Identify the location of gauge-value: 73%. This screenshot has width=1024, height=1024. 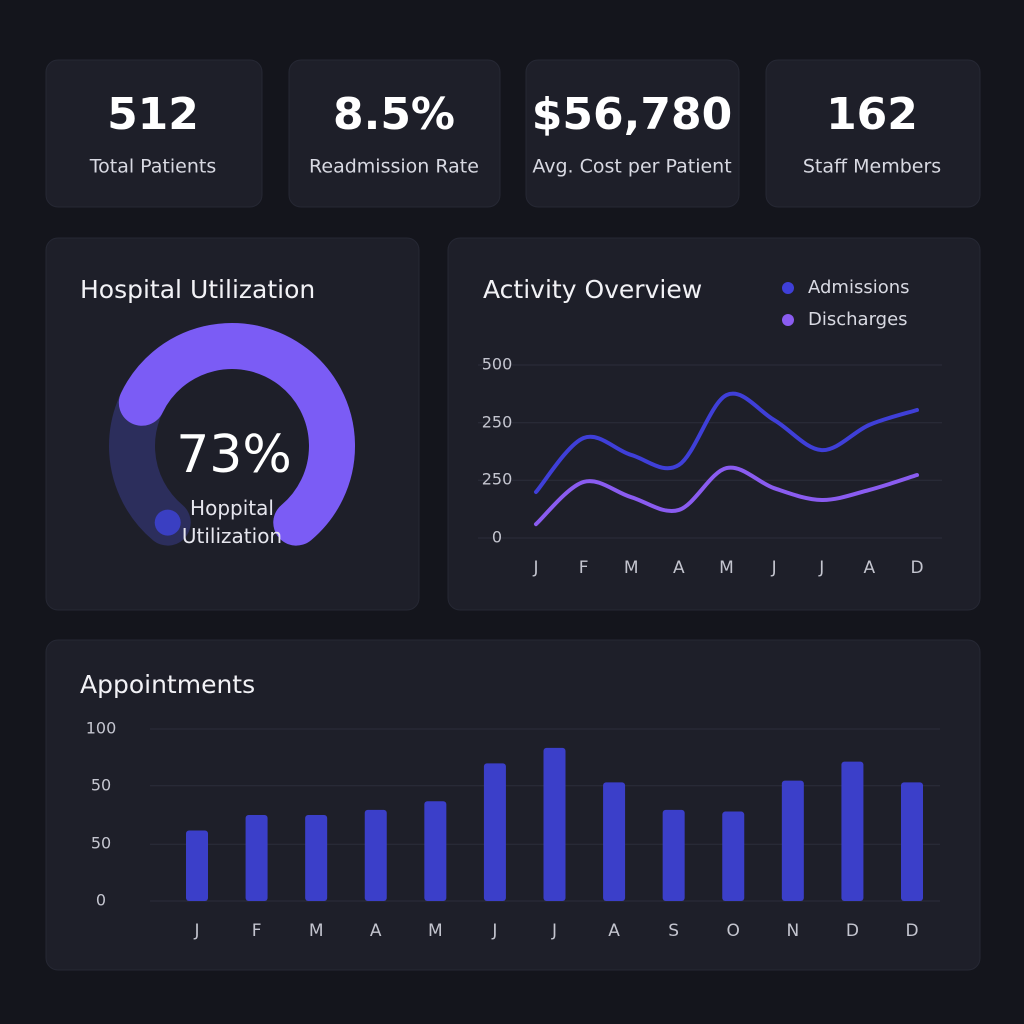
(234, 455).